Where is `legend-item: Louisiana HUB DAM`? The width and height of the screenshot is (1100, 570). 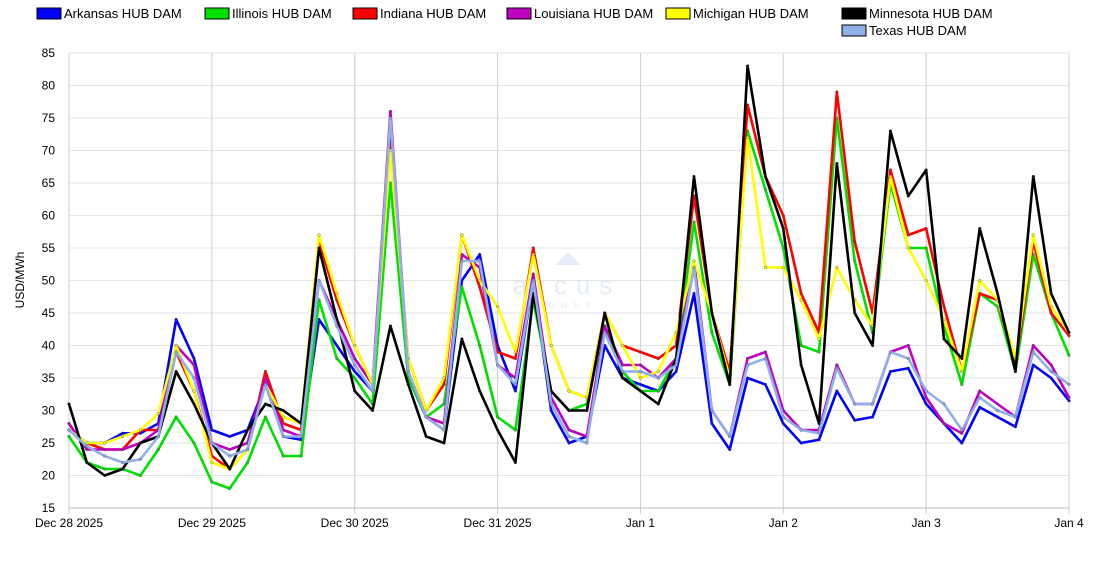
legend-item: Louisiana HUB DAM is located at coordinates (579, 13).